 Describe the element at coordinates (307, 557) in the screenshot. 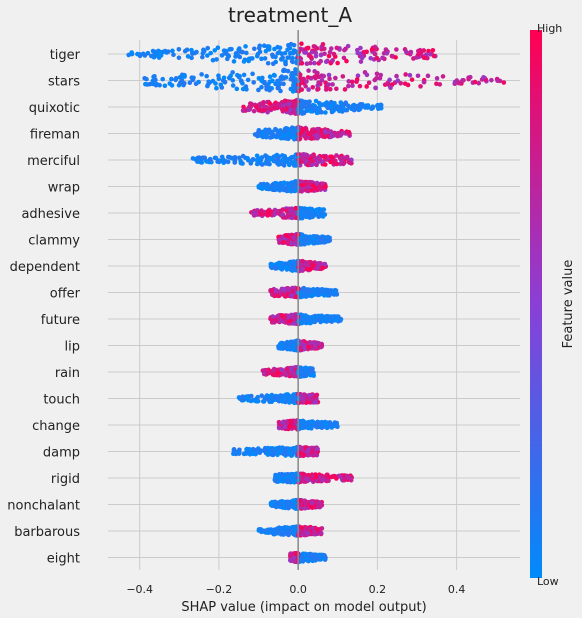

I see `beeswarm-eight` at that location.